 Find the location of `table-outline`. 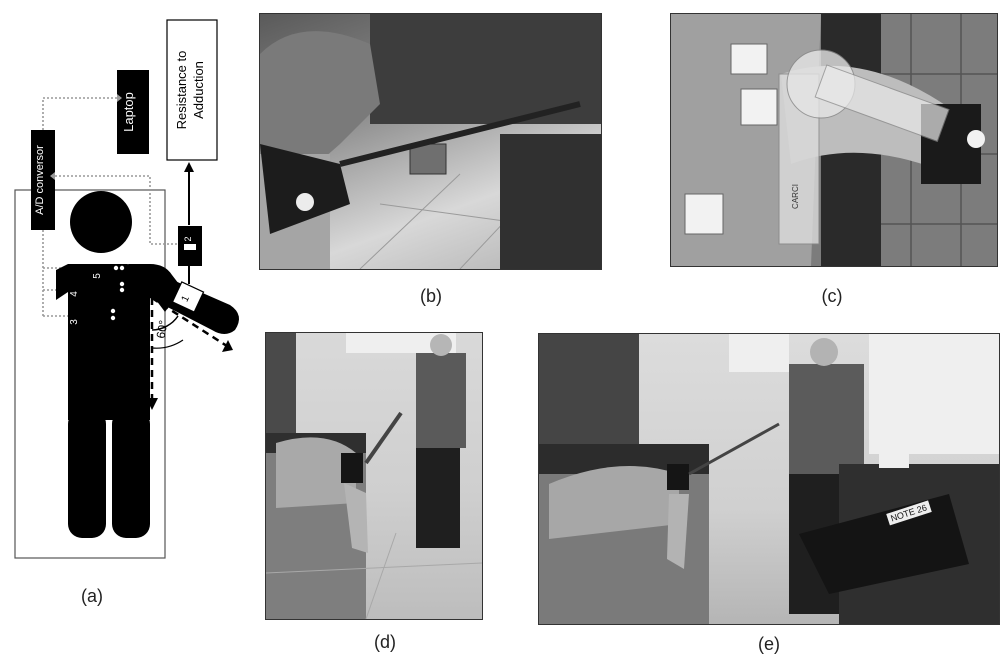

table-outline is located at coordinates (90, 374).